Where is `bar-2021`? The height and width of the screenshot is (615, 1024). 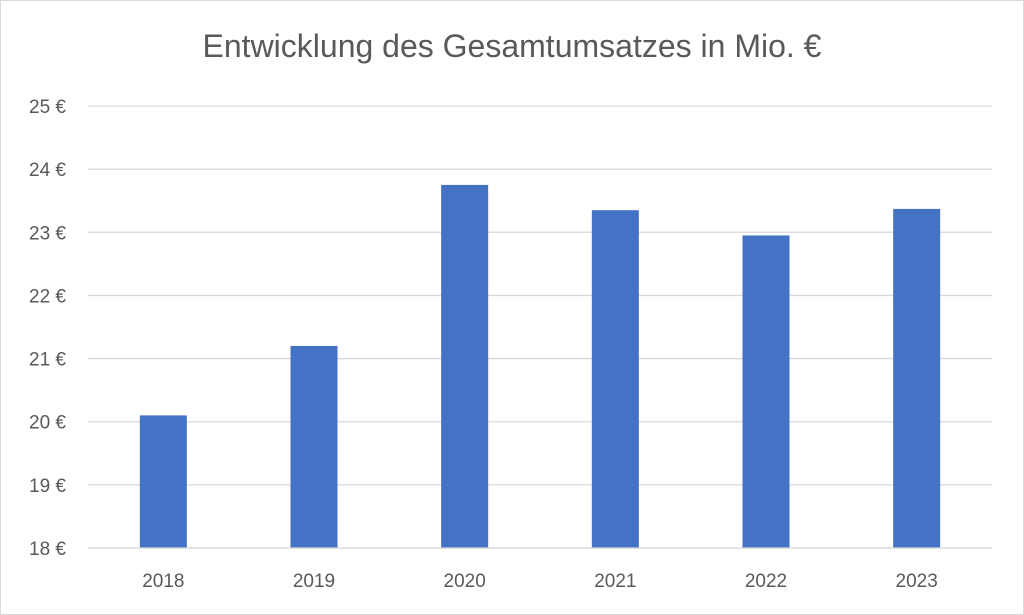
bar-2021 is located at coordinates (615, 379).